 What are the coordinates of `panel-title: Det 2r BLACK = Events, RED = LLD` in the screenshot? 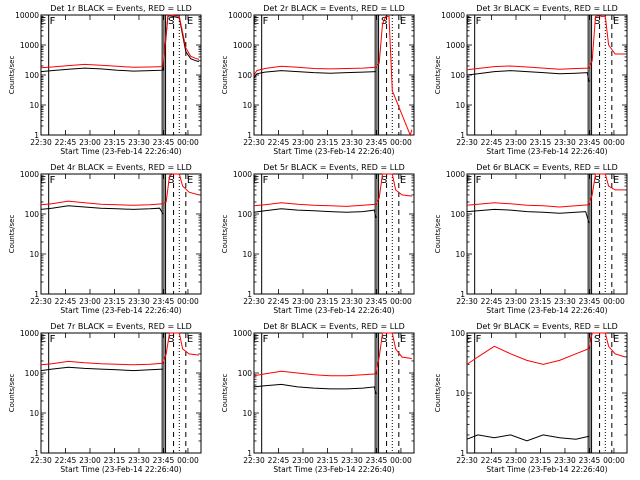 It's located at (334, 8).